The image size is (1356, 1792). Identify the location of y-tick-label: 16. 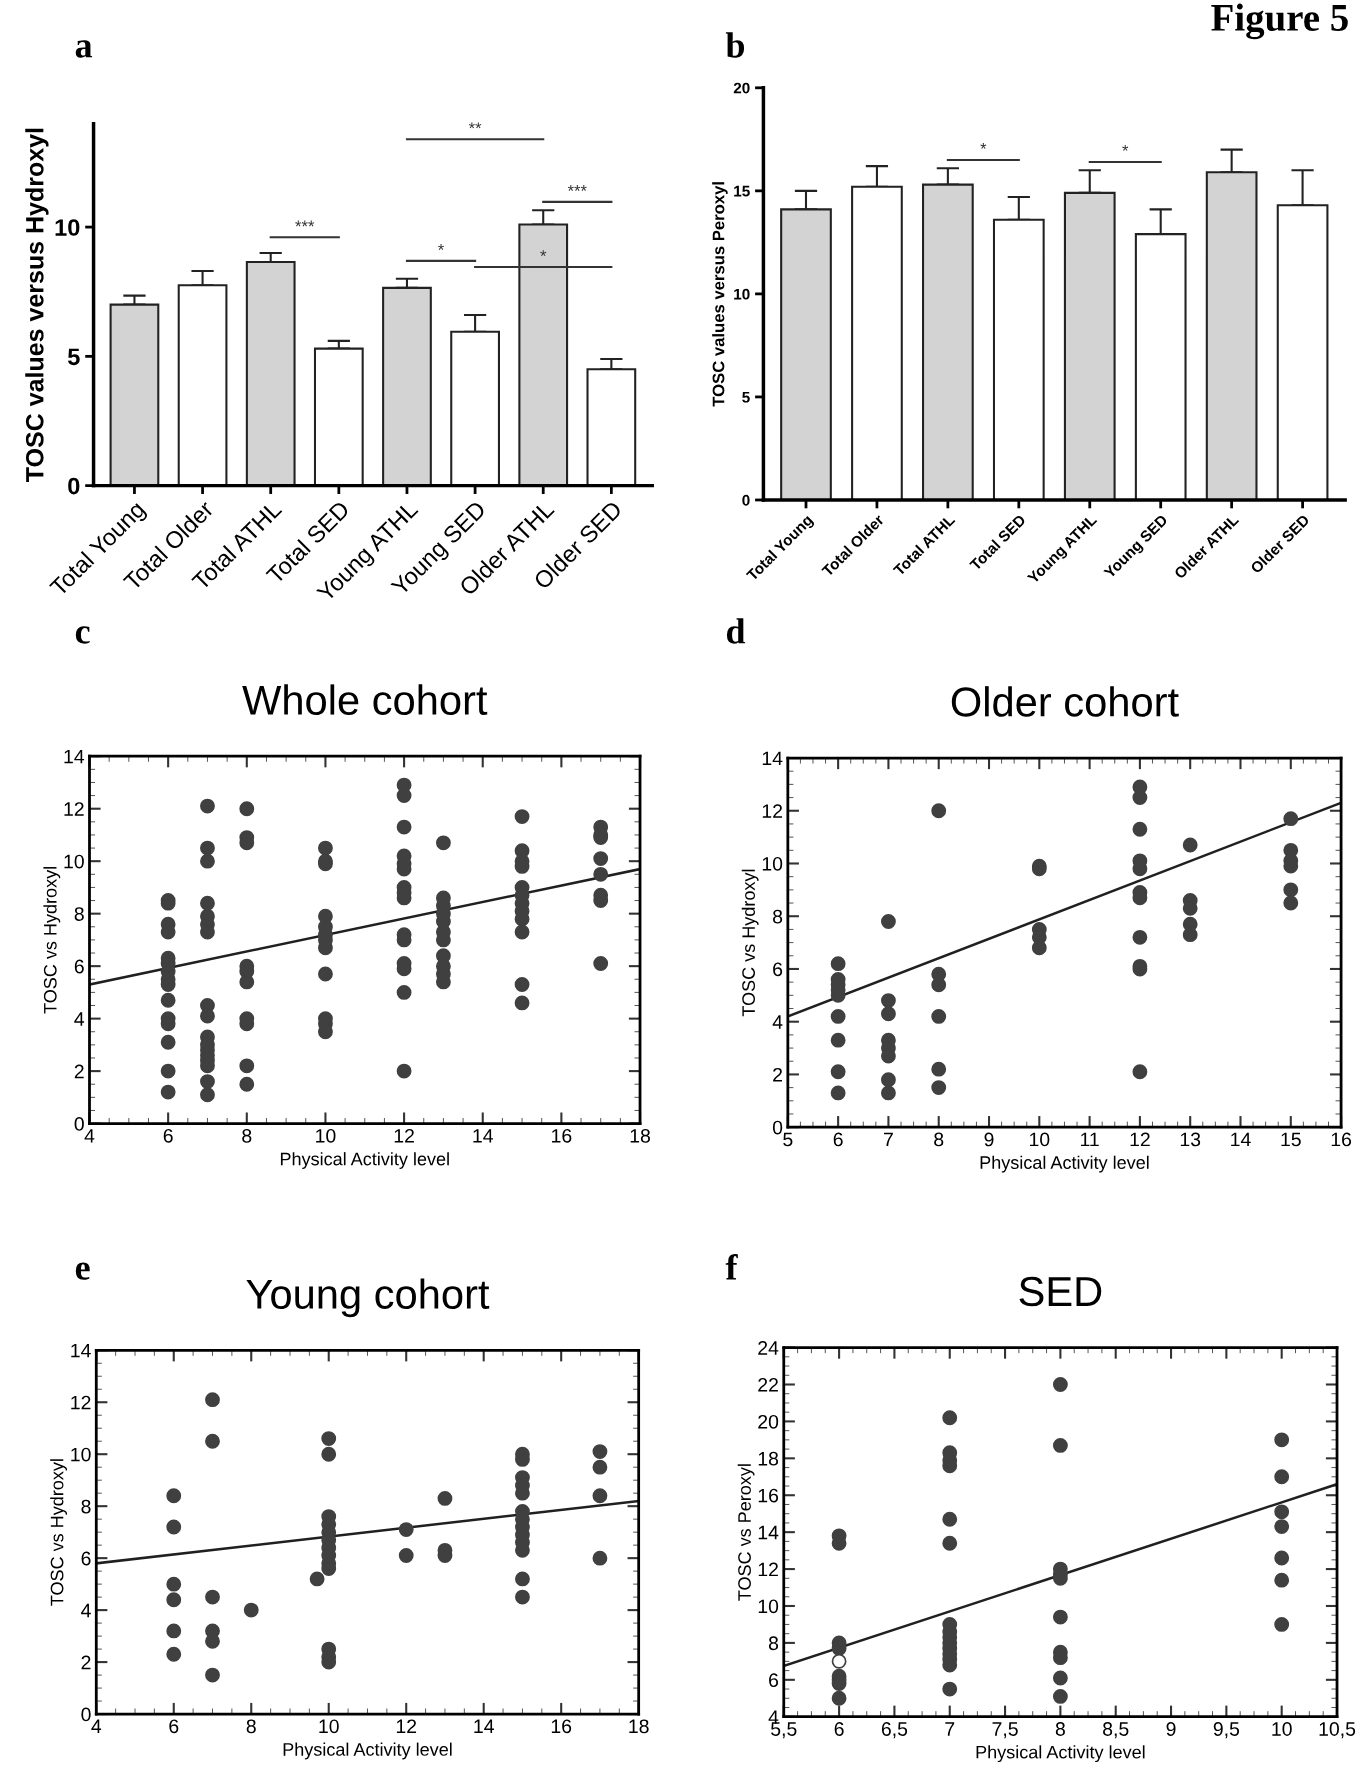
(768, 1495).